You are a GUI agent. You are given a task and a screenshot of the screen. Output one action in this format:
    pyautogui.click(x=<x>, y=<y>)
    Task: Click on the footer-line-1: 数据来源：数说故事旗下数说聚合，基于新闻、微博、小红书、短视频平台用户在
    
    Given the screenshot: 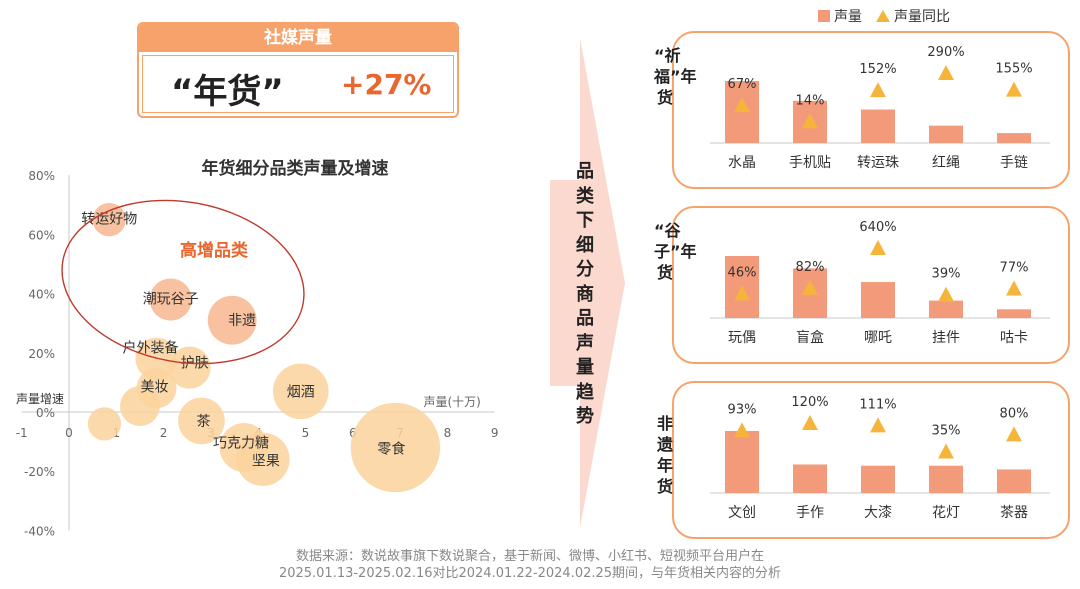 What is the action you would take?
    pyautogui.click(x=529, y=556)
    